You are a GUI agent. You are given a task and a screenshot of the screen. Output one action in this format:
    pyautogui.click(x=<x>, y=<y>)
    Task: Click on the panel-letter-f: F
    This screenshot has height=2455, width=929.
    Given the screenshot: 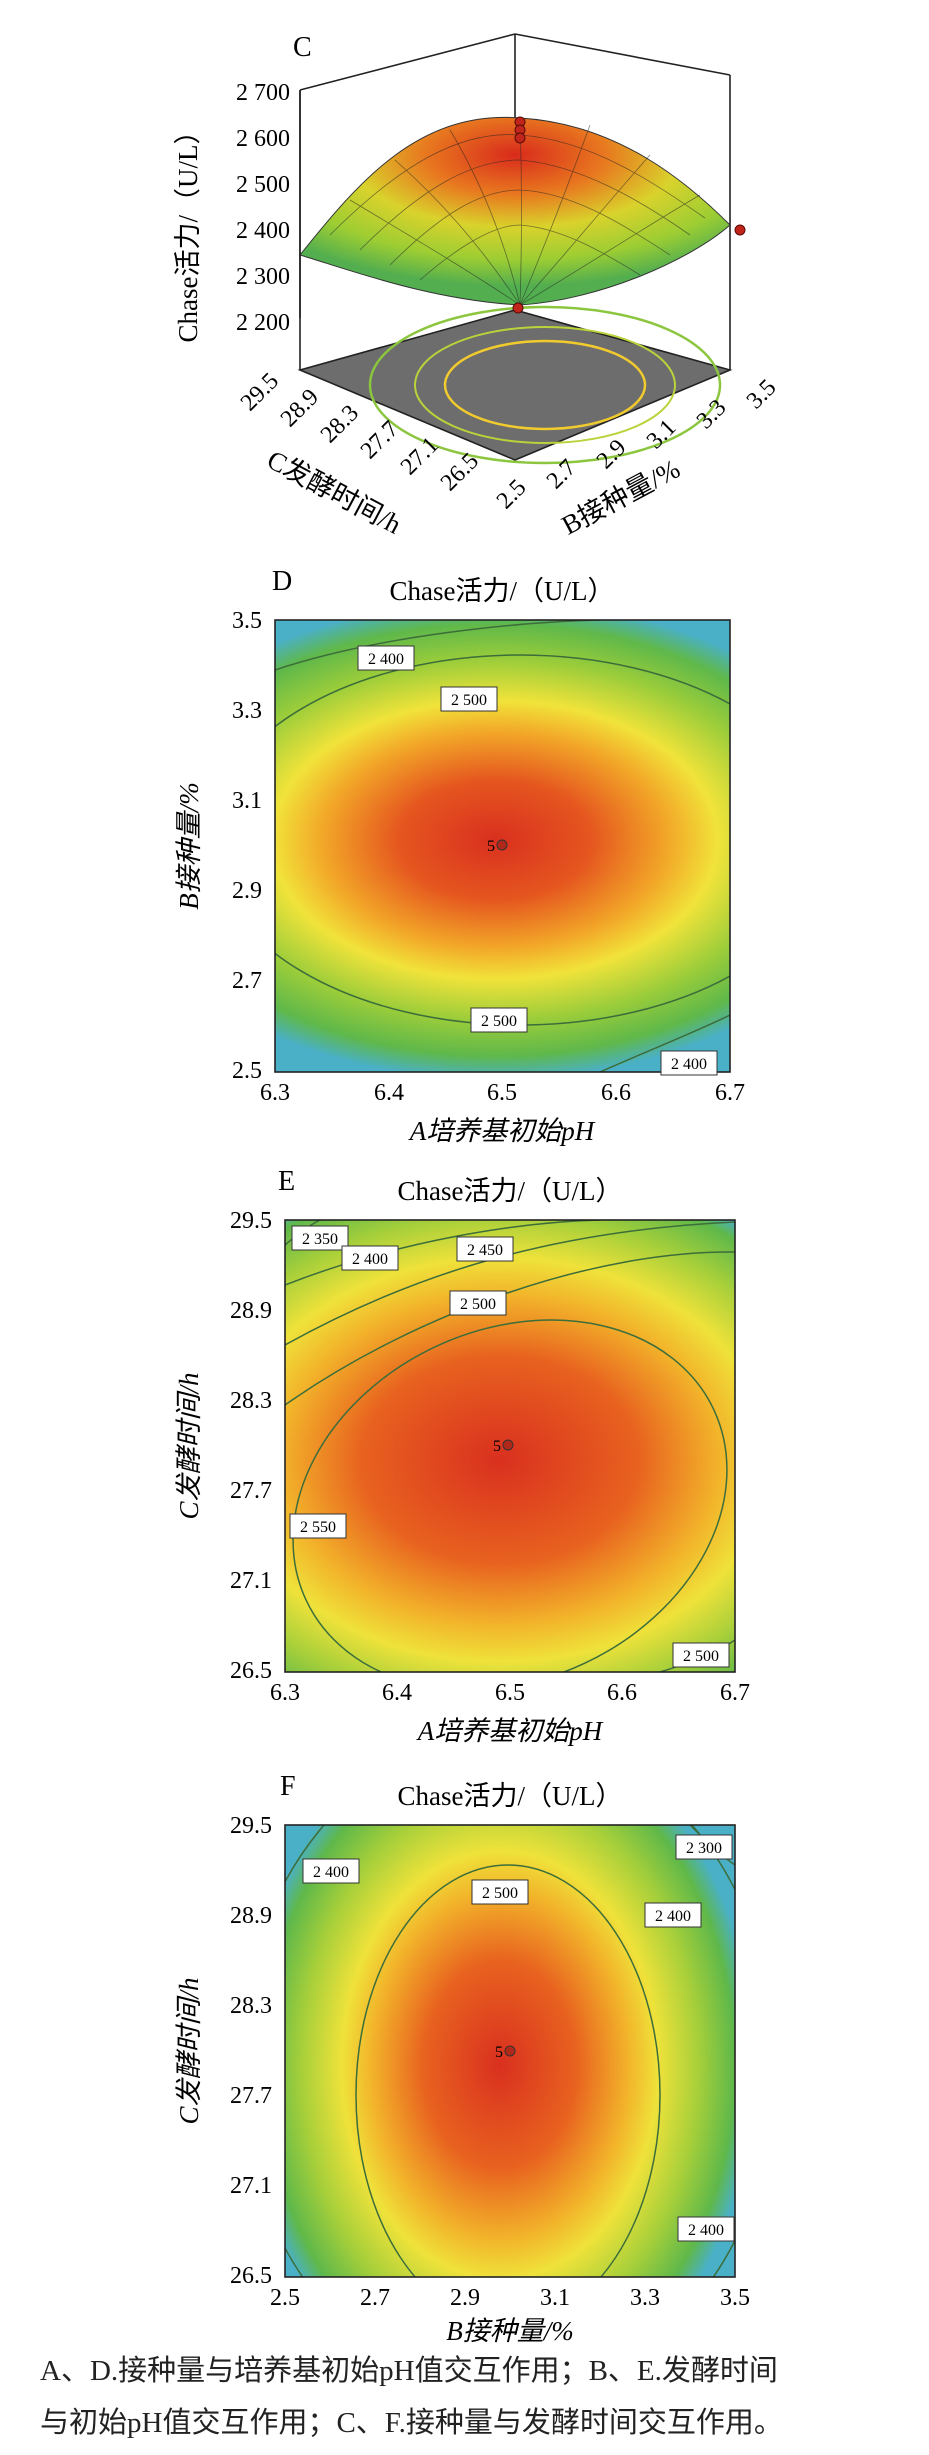 What is the action you would take?
    pyautogui.click(x=288, y=1786)
    